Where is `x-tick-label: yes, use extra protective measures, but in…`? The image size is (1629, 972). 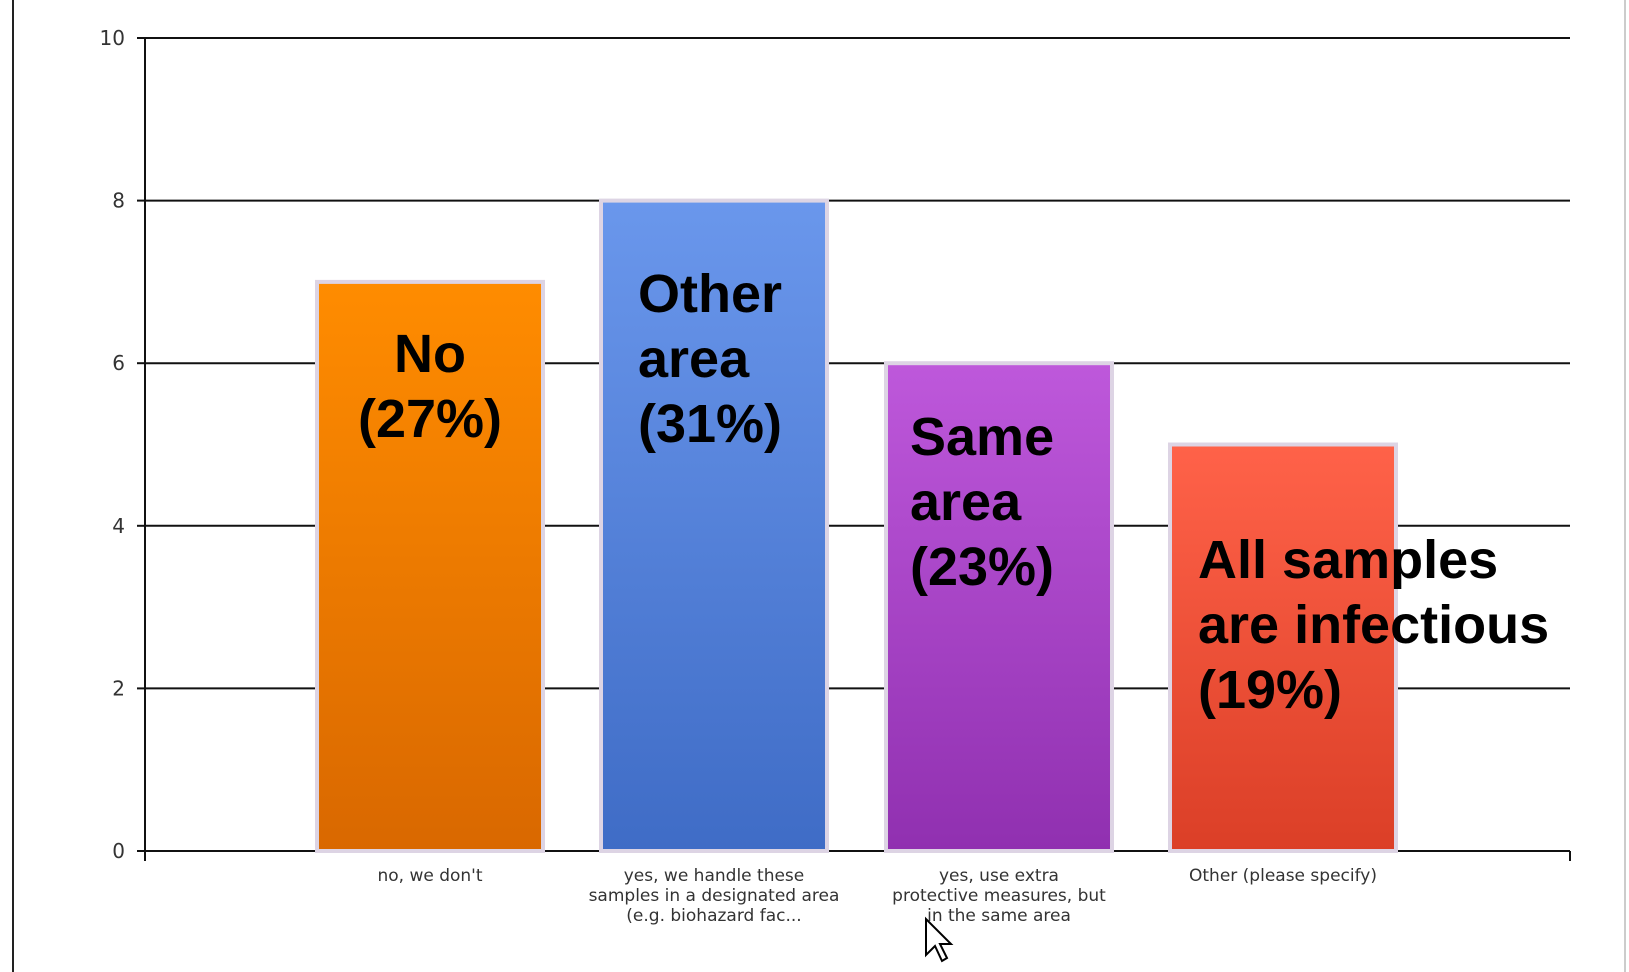 x-tick-label: yes, use extra protective measures, but in… is located at coordinates (999, 896).